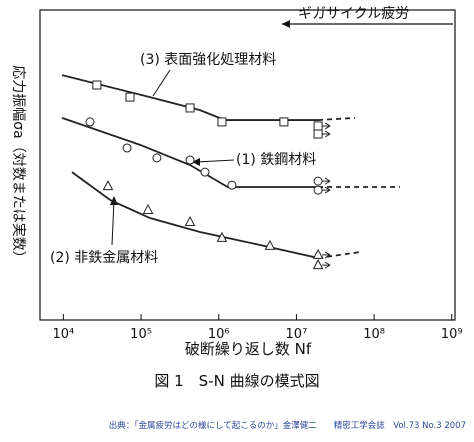  I want to click on x-tick-label: 10⁷, so click(297, 334).